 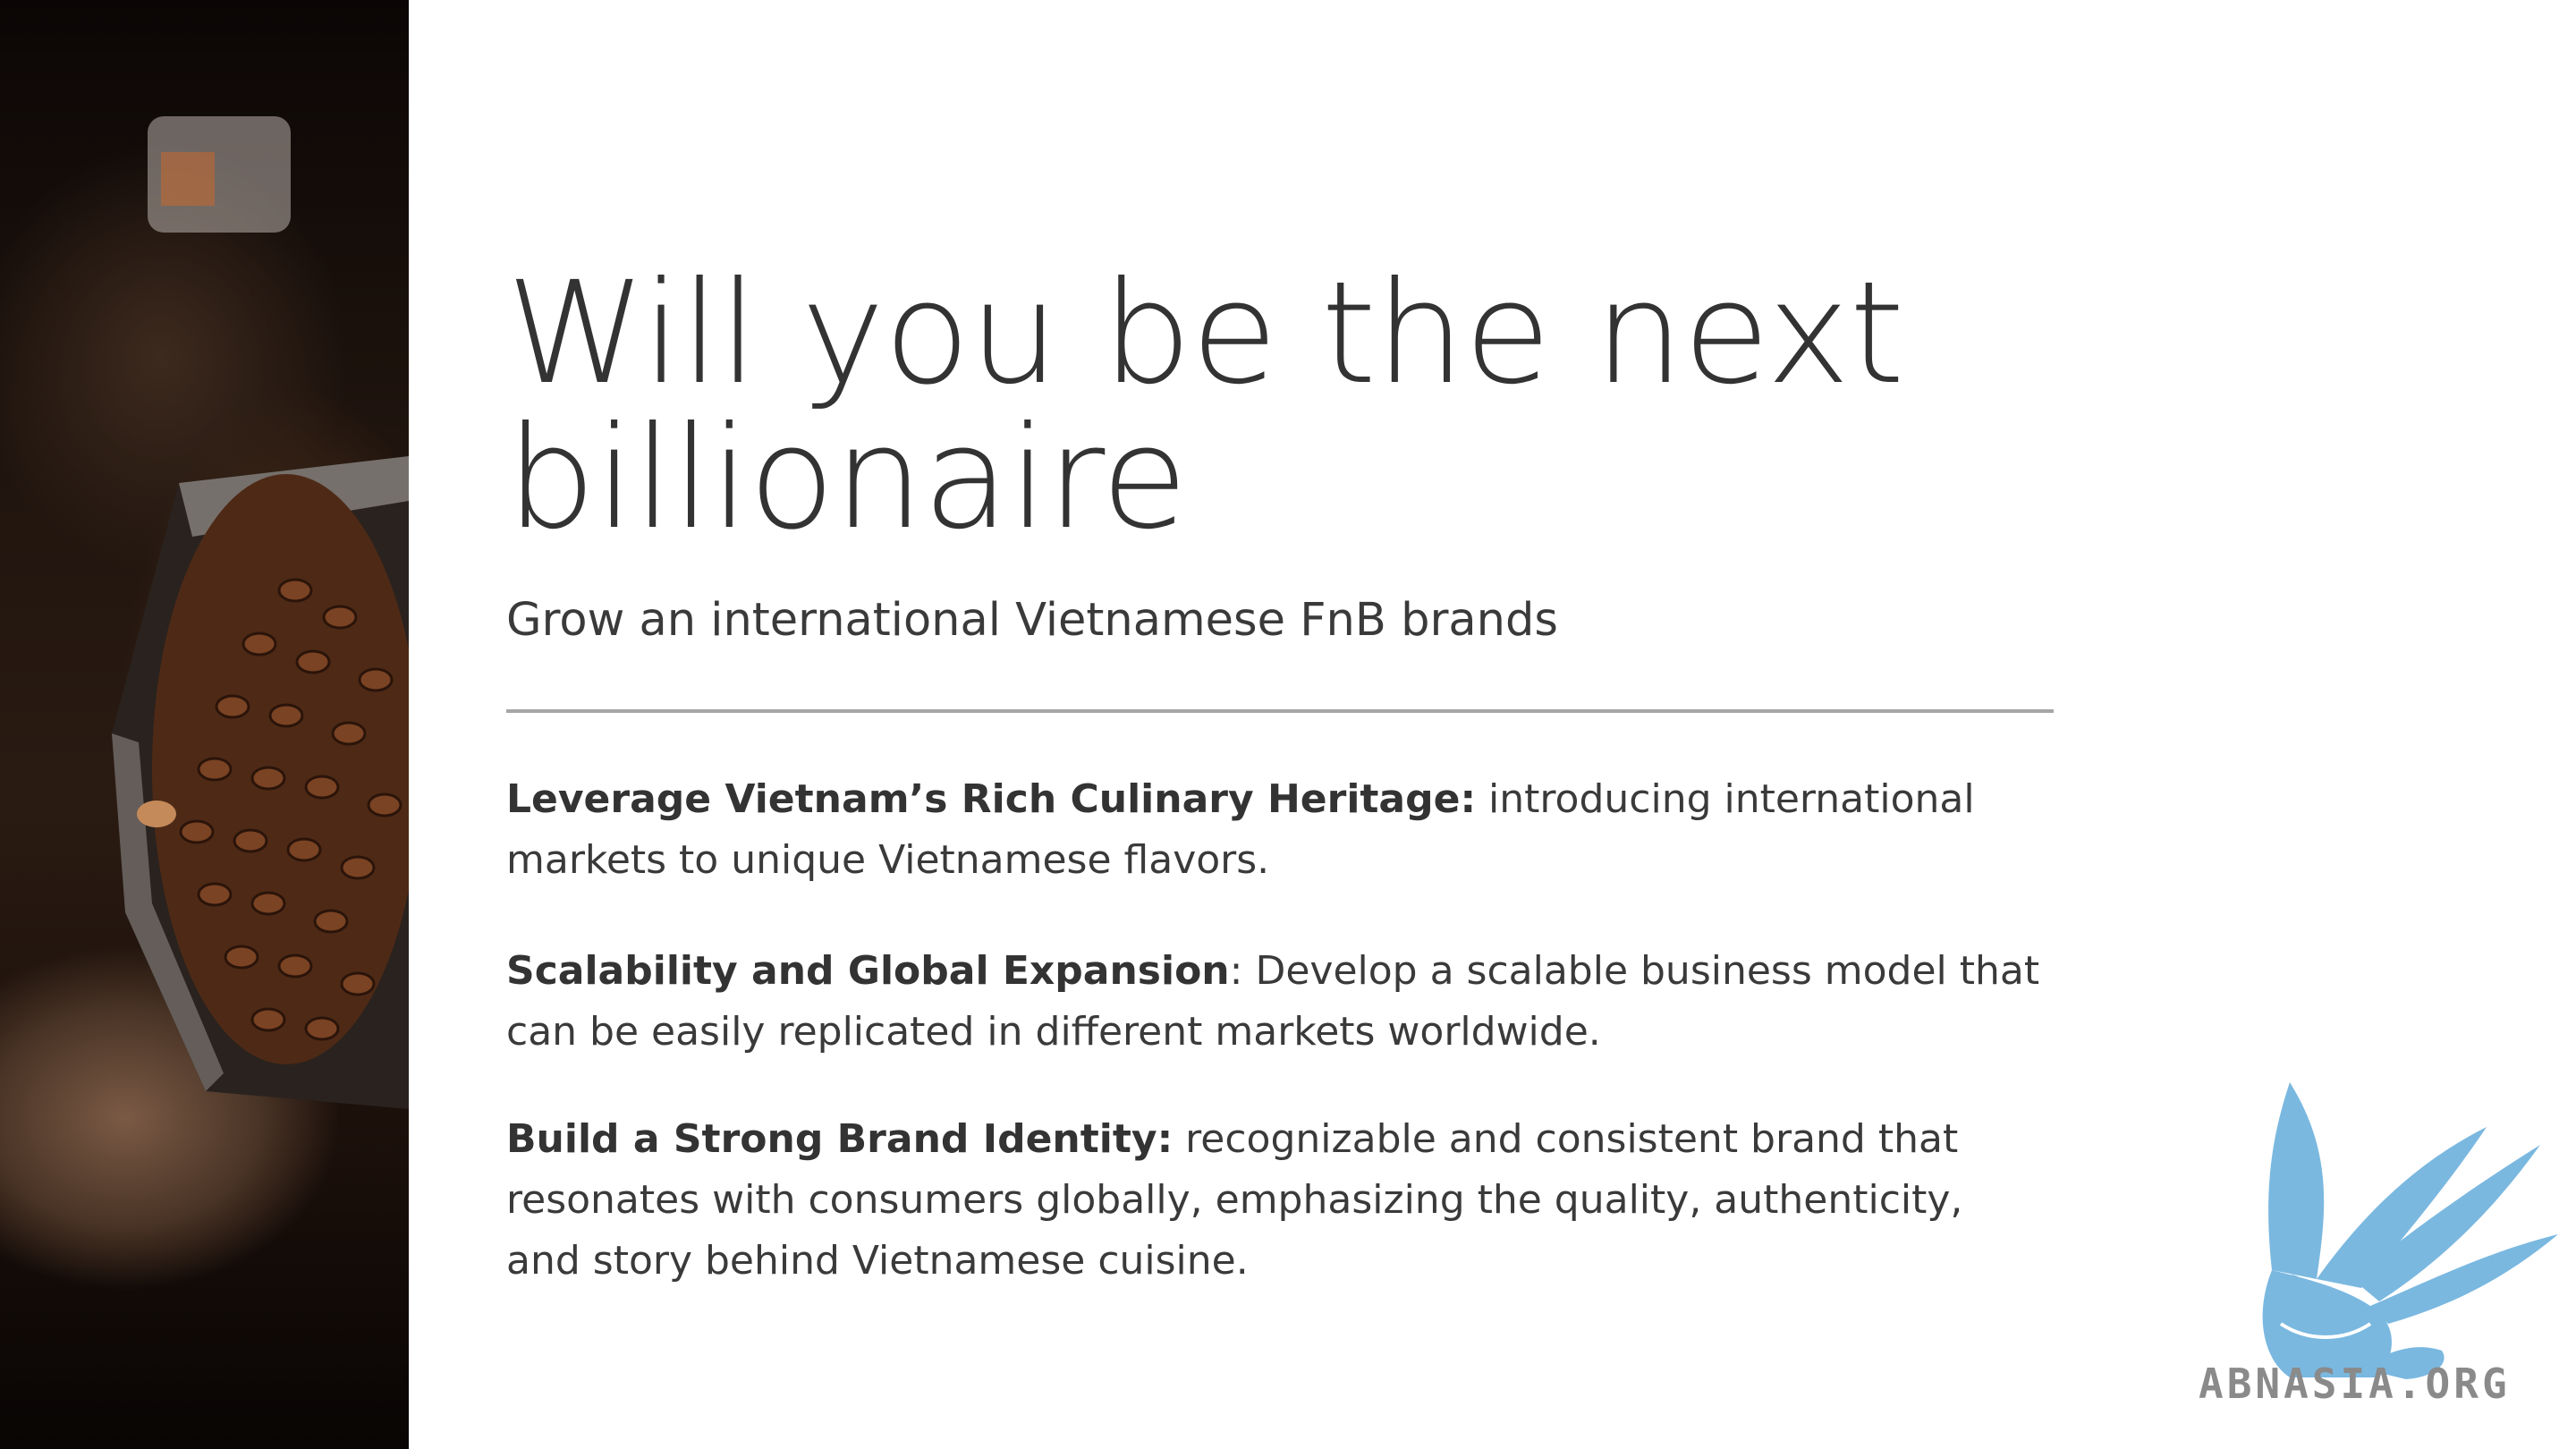 I want to click on slide-title: Will you be the next billionaire, so click(x=1284, y=406).